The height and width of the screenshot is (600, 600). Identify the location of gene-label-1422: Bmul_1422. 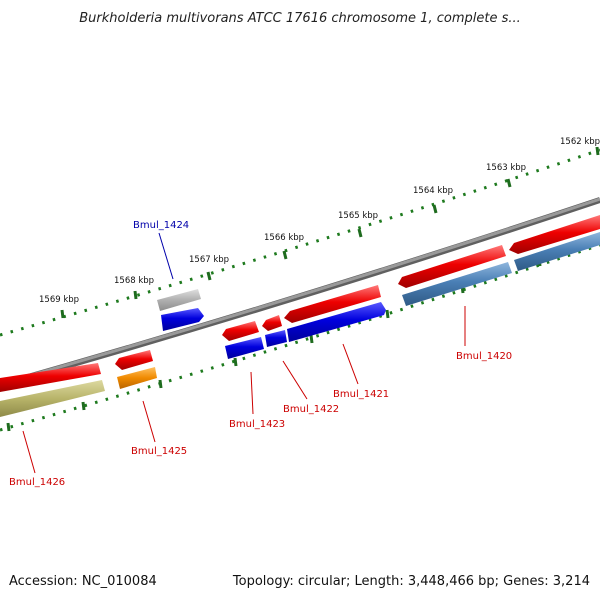
(311, 409).